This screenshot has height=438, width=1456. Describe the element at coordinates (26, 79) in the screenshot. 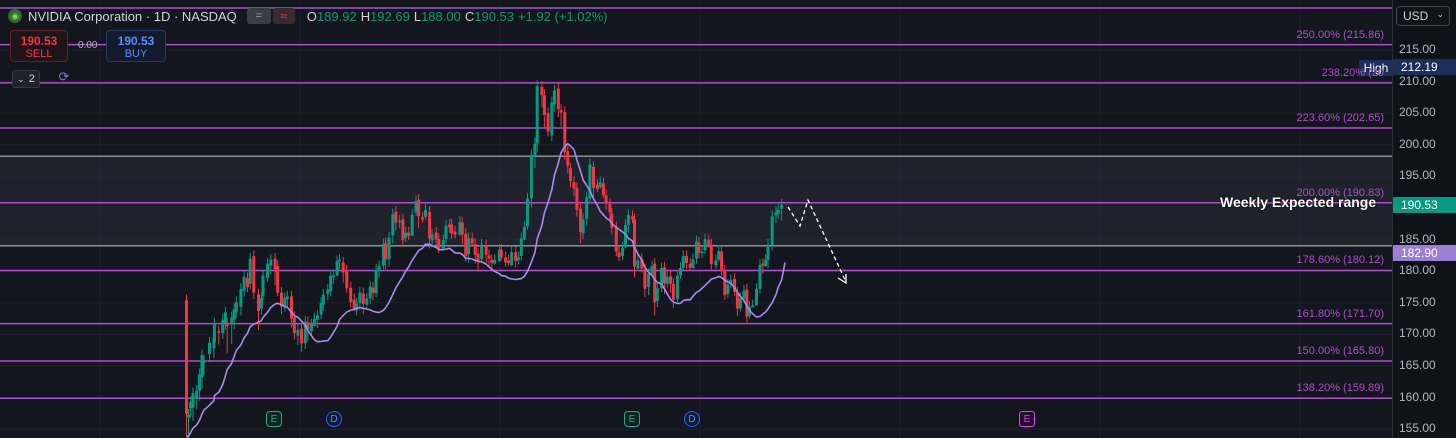

I see `layers-toggle: ⌄ 2` at that location.